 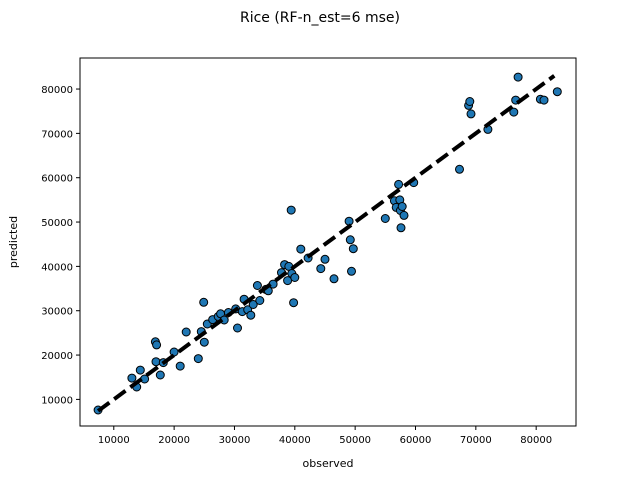 What do you see at coordinates (476, 440) in the screenshot?
I see `x-tick-label: 70000` at bounding box center [476, 440].